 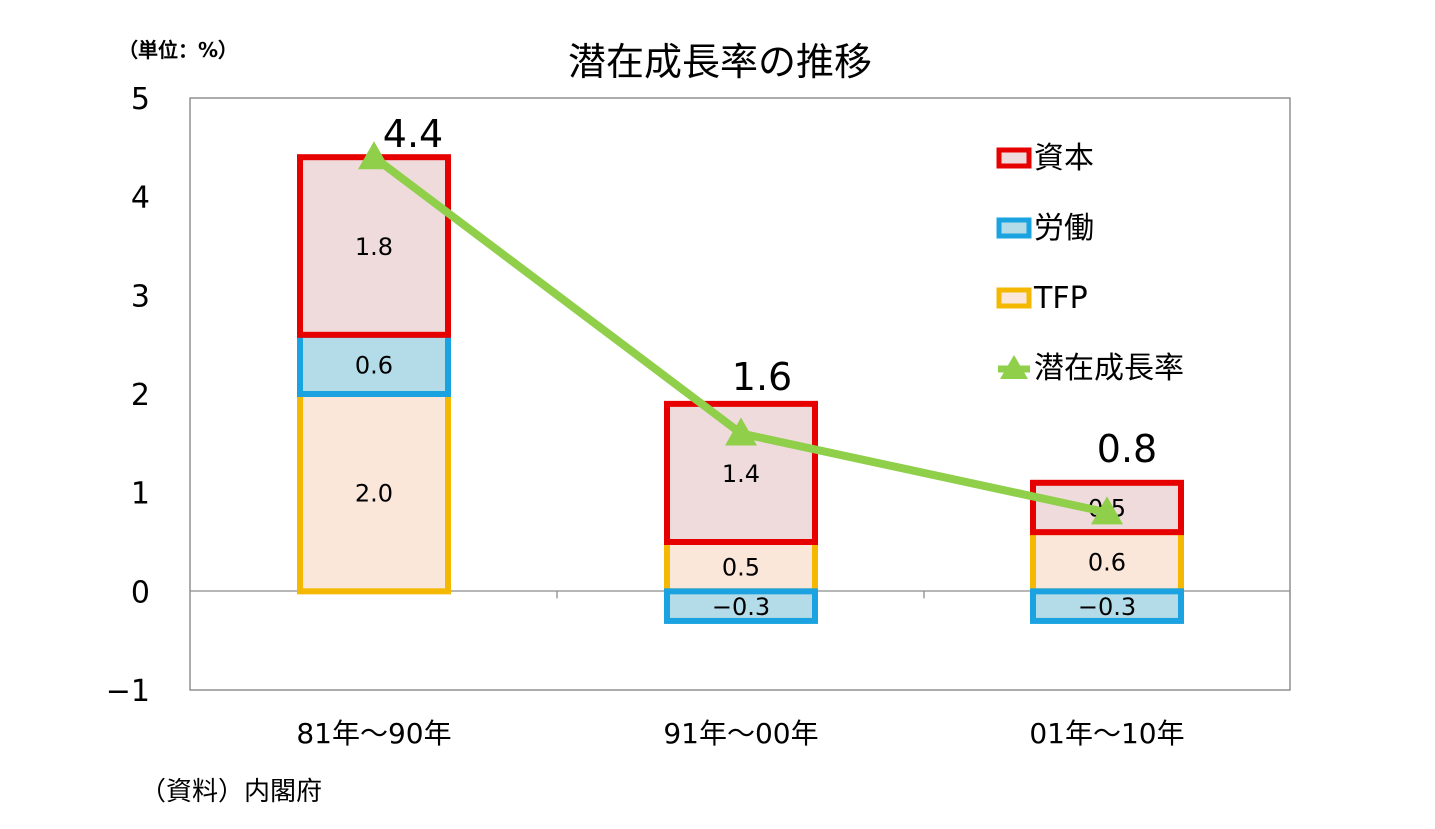 What do you see at coordinates (140, 99) in the screenshot?
I see `y-tick-label: 5` at bounding box center [140, 99].